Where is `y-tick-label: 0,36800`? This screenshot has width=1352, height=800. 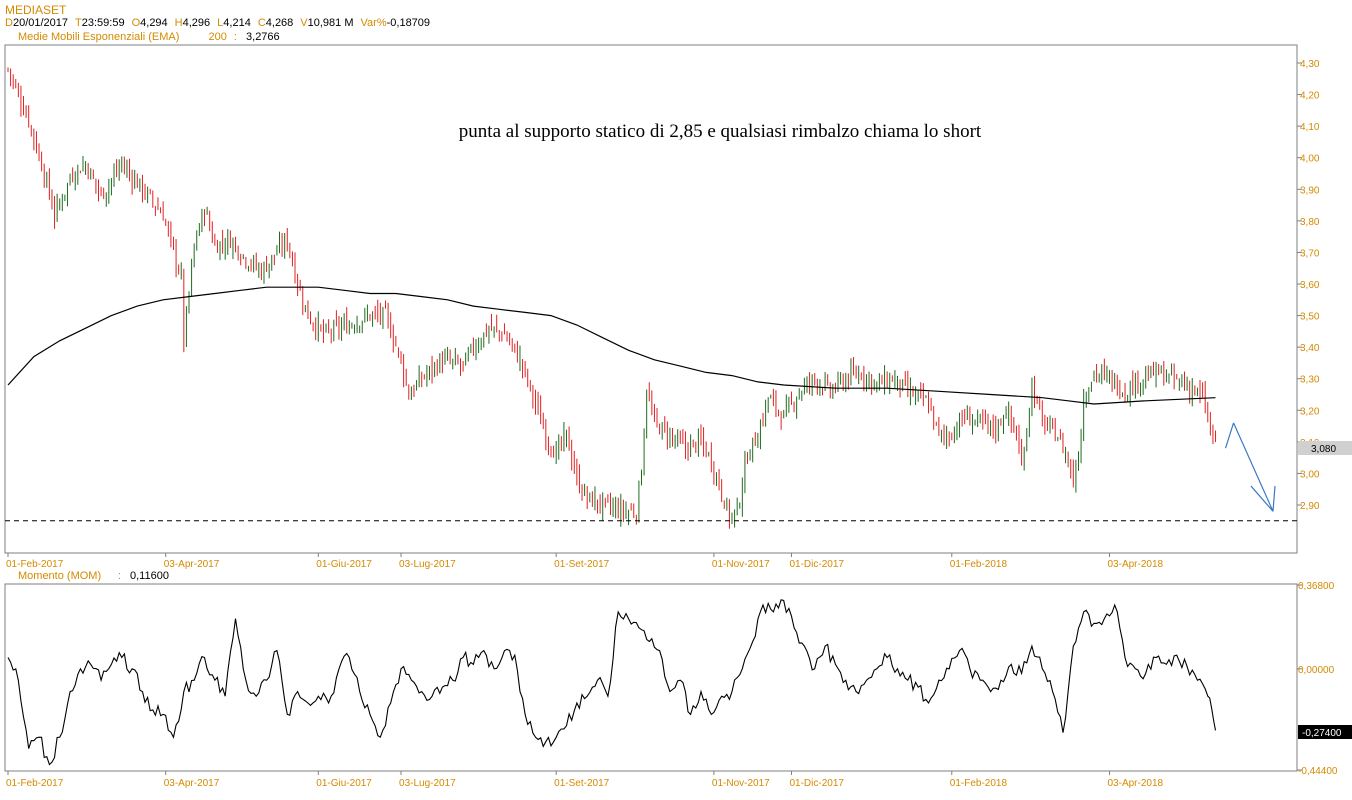
y-tick-label: 0,36800 is located at coordinates (1316, 586).